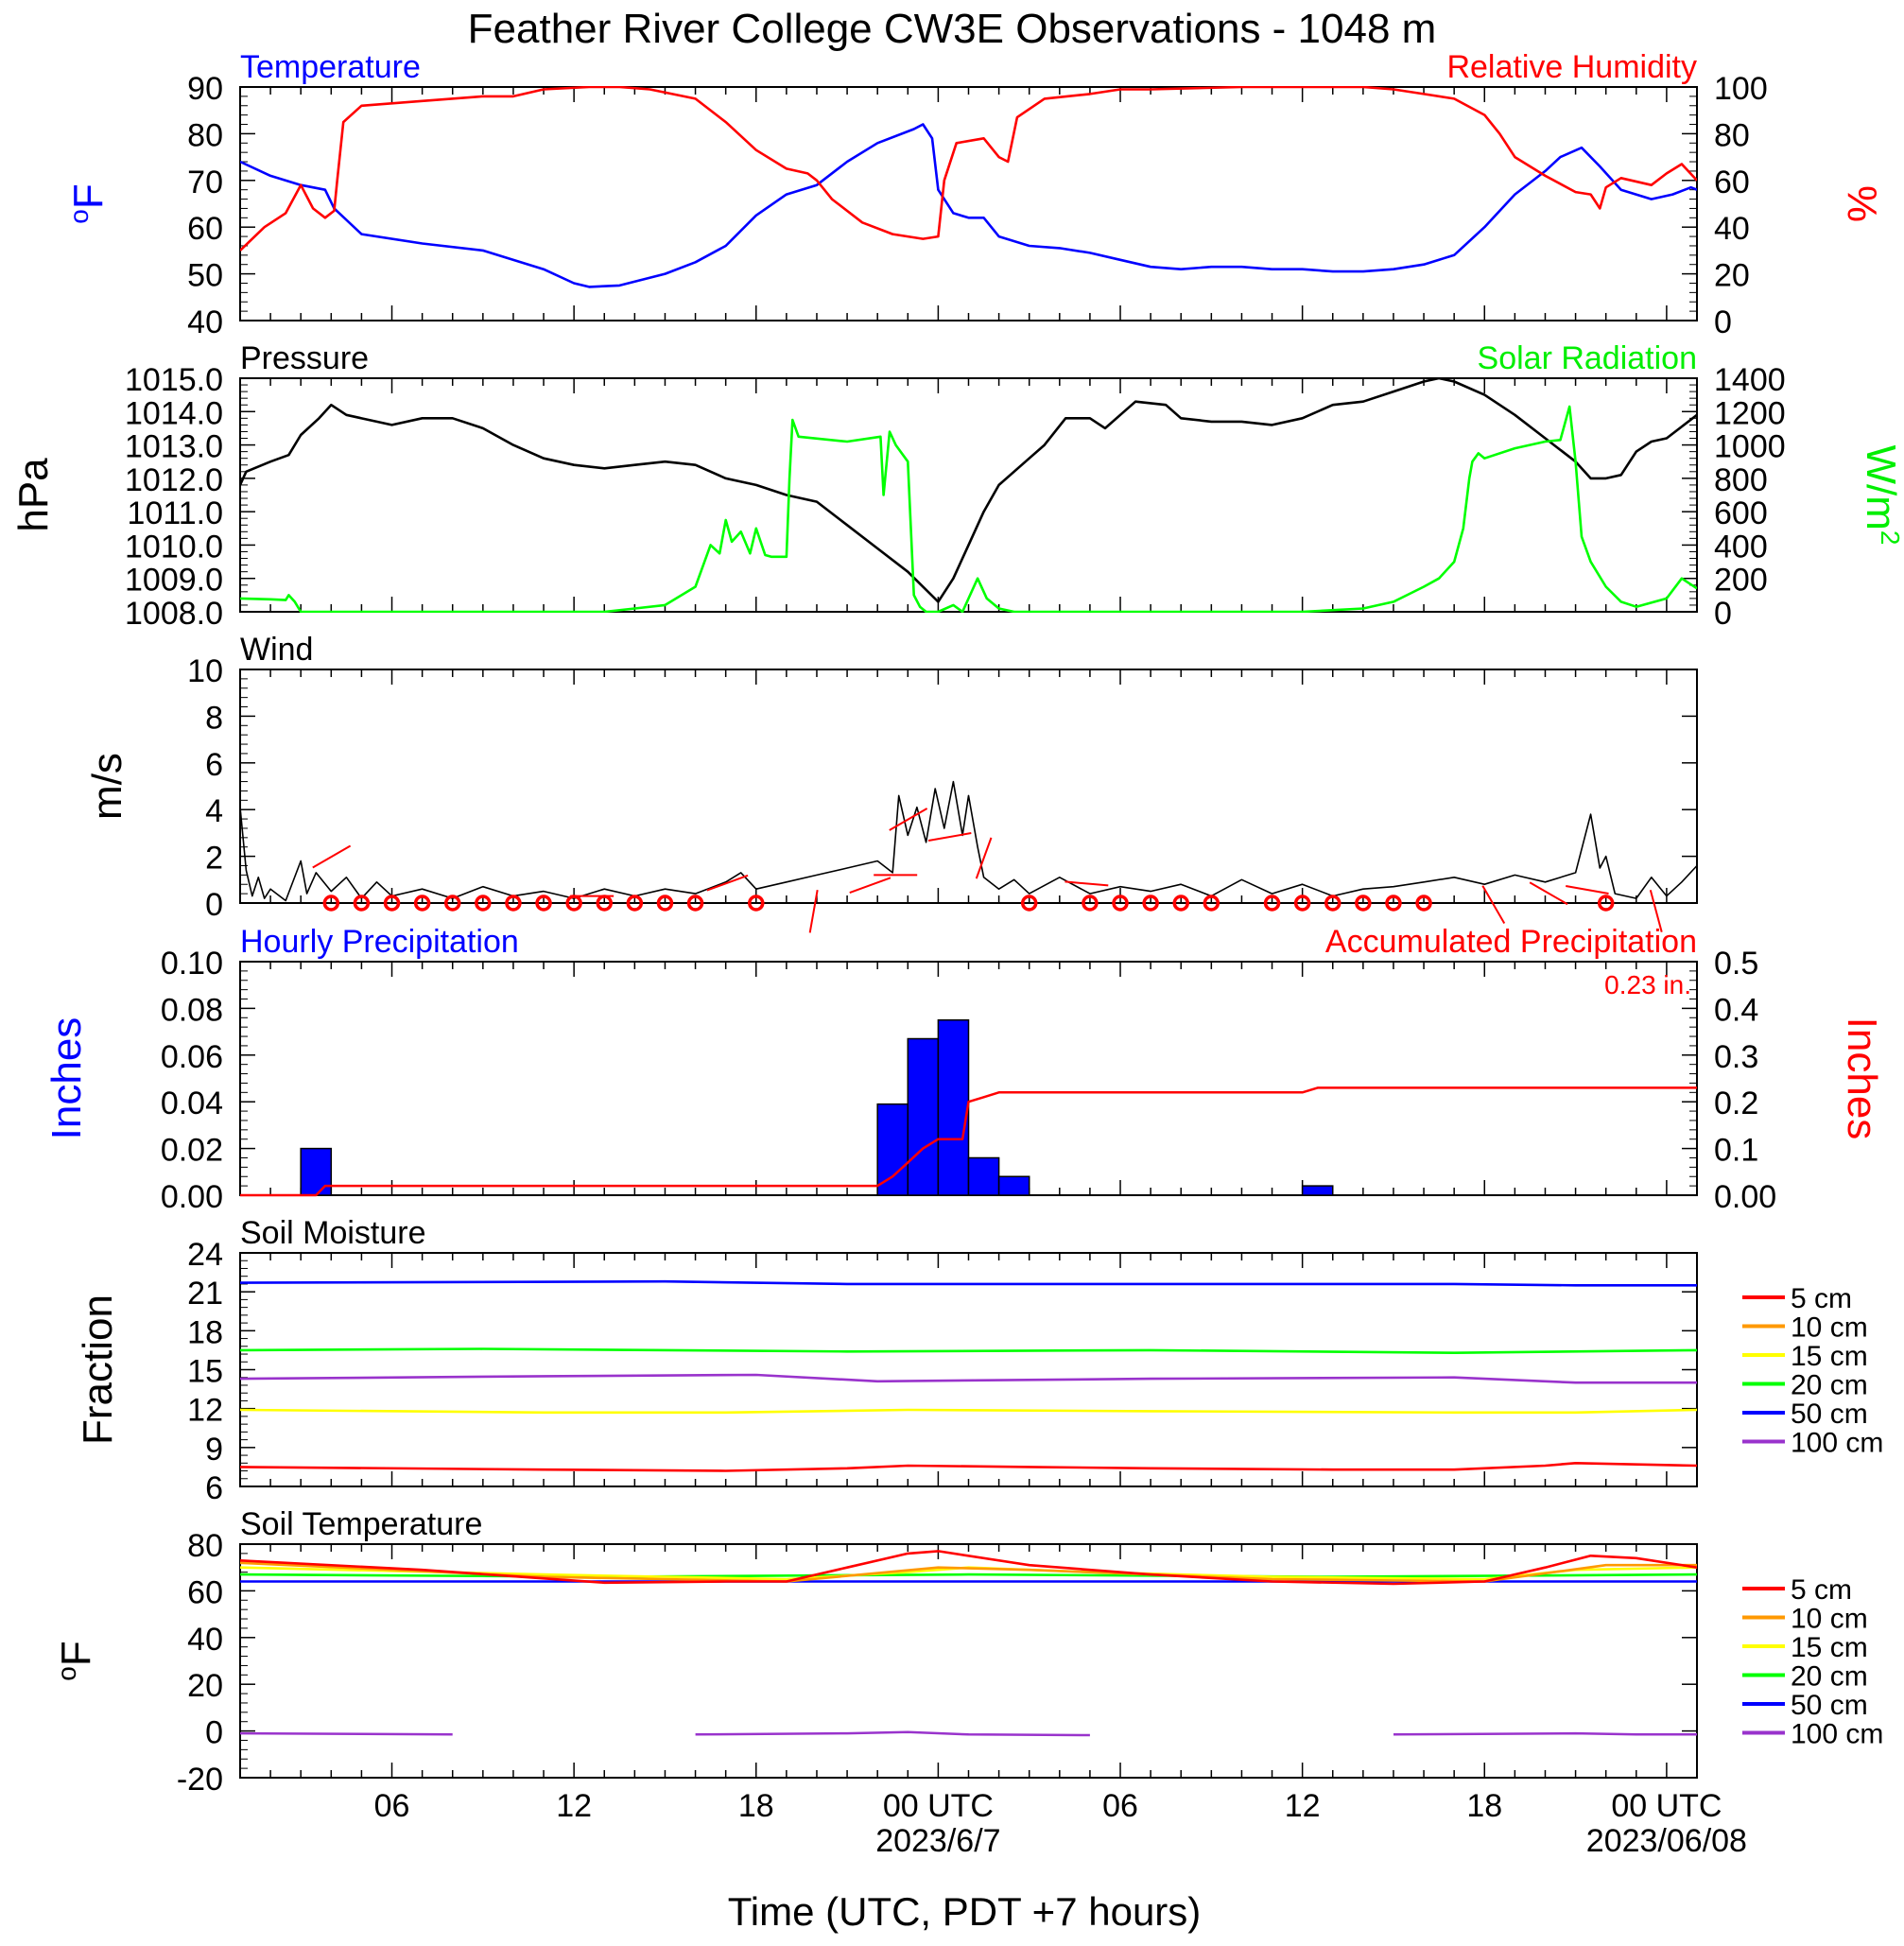 The height and width of the screenshot is (1946, 1904). Describe the element at coordinates (968, 841) in the screenshot. I see `series-wind` at that location.